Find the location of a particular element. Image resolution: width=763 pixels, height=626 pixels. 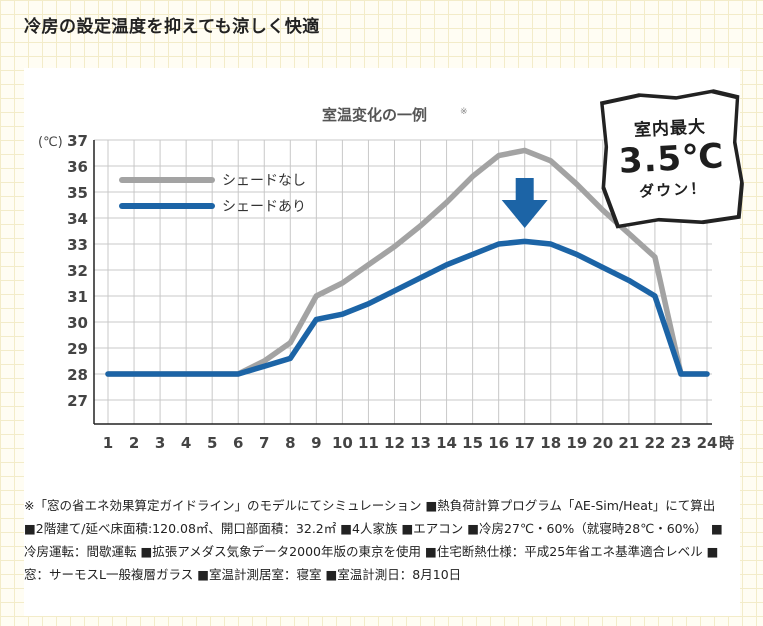

x-tick-label: 4 is located at coordinates (186, 443).